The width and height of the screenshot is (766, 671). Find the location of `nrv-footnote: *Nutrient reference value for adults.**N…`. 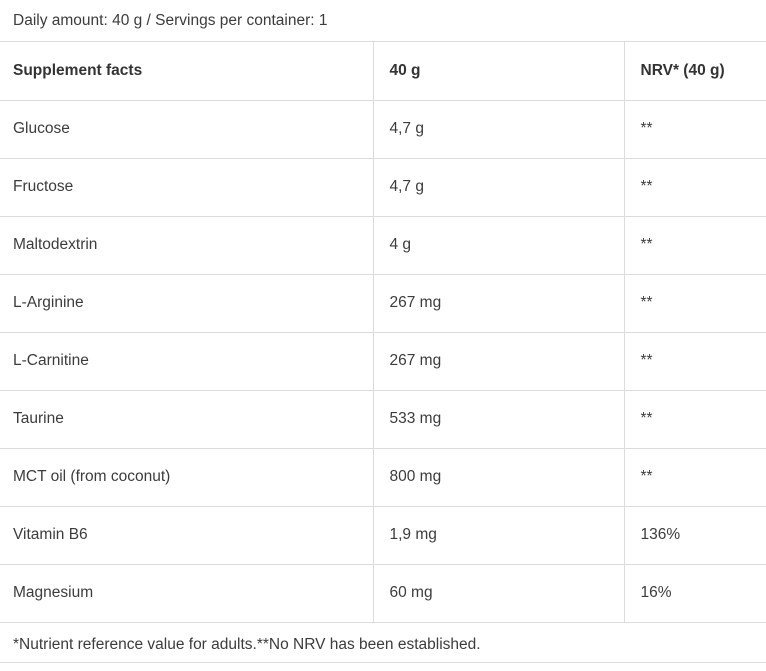

nrv-footnote: *Nutrient reference value for adults.**N… is located at coordinates (383, 643).